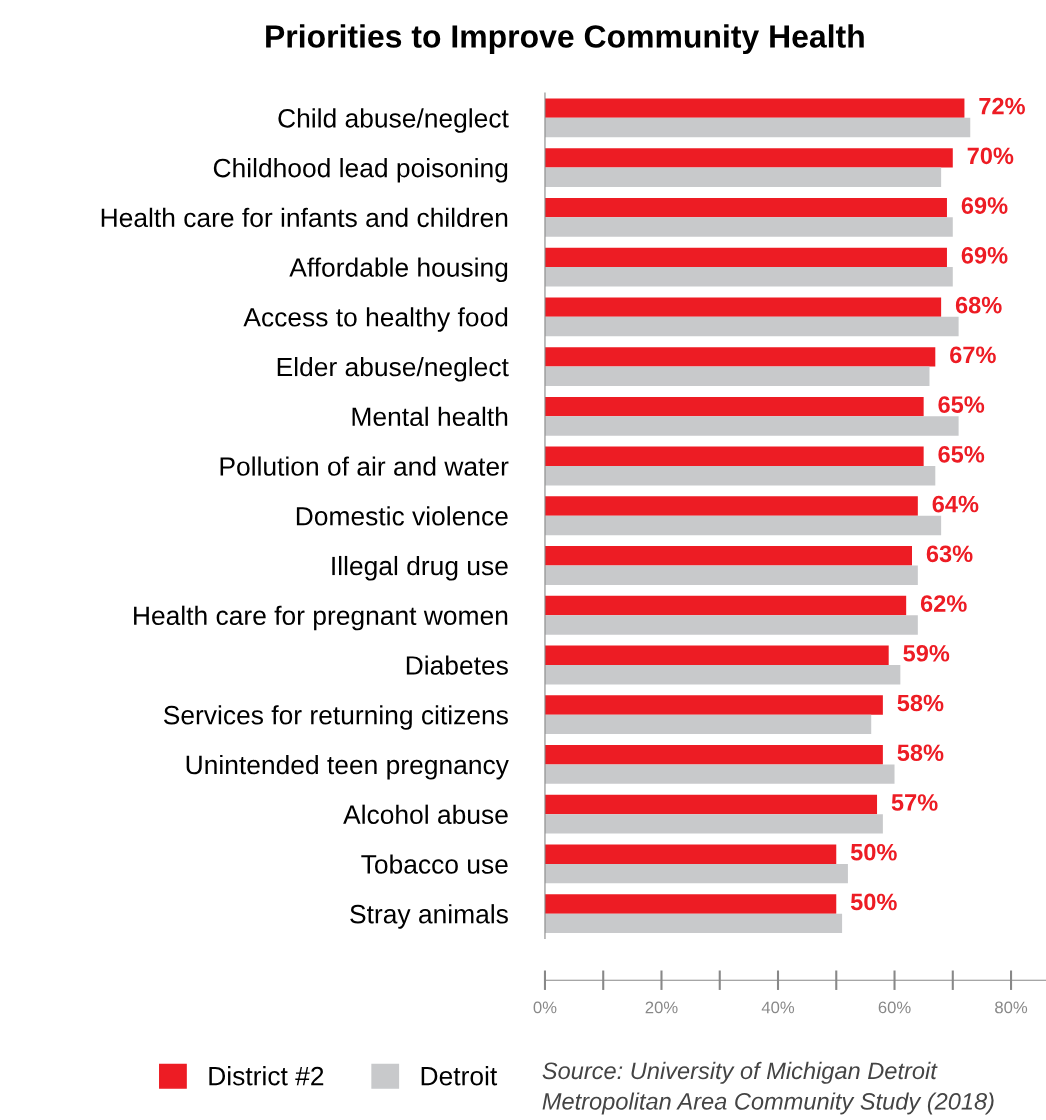 This screenshot has height=1120, width=1046. Describe the element at coordinates (955, 504) in the screenshot. I see `data-label: 64%` at that location.